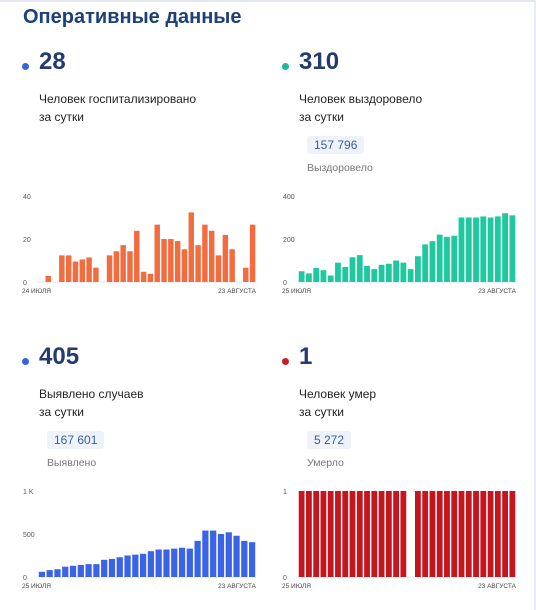 The image size is (536, 610). What do you see at coordinates (289, 240) in the screenshot?
I see `y-tick-label: 200` at bounding box center [289, 240].